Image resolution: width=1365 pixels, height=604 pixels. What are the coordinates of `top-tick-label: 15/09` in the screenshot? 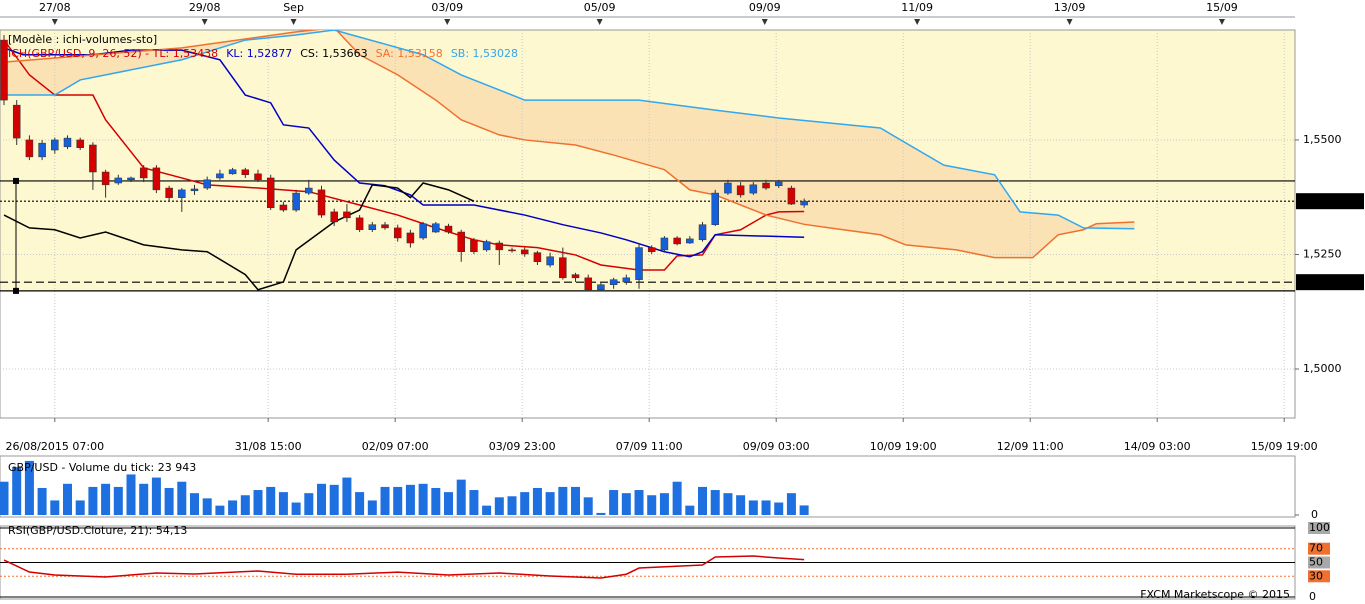 It's located at (1222, 7).